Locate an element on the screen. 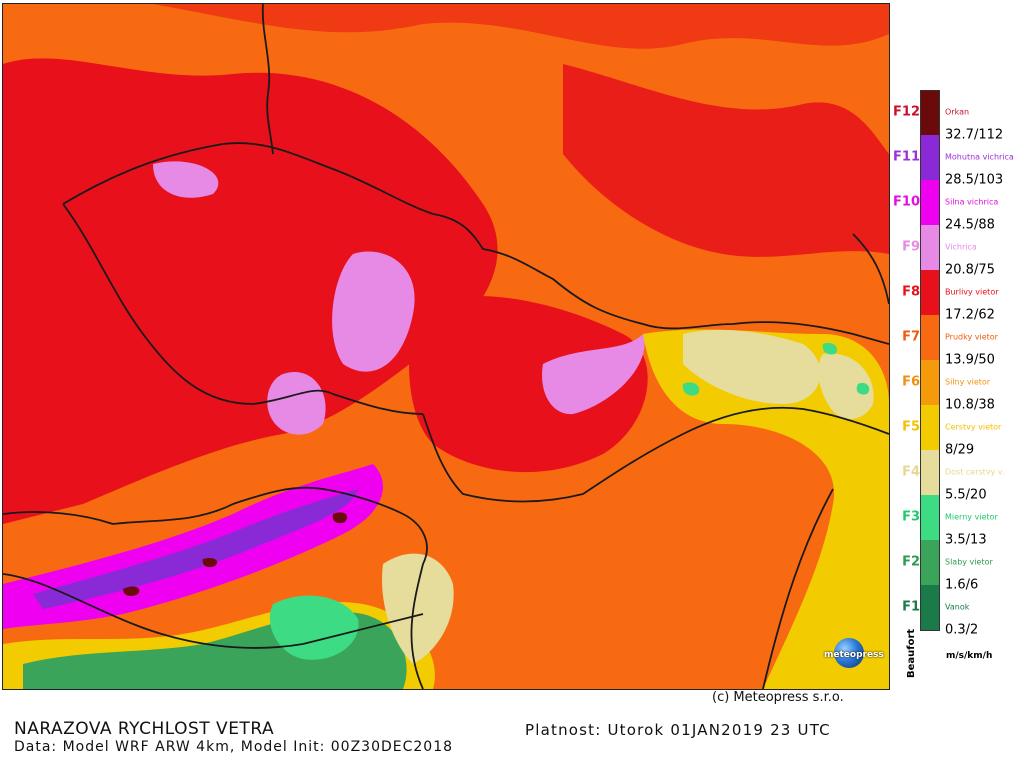 The width and height of the screenshot is (1024, 766). region-f9-slovakia is located at coordinates (593, 374).